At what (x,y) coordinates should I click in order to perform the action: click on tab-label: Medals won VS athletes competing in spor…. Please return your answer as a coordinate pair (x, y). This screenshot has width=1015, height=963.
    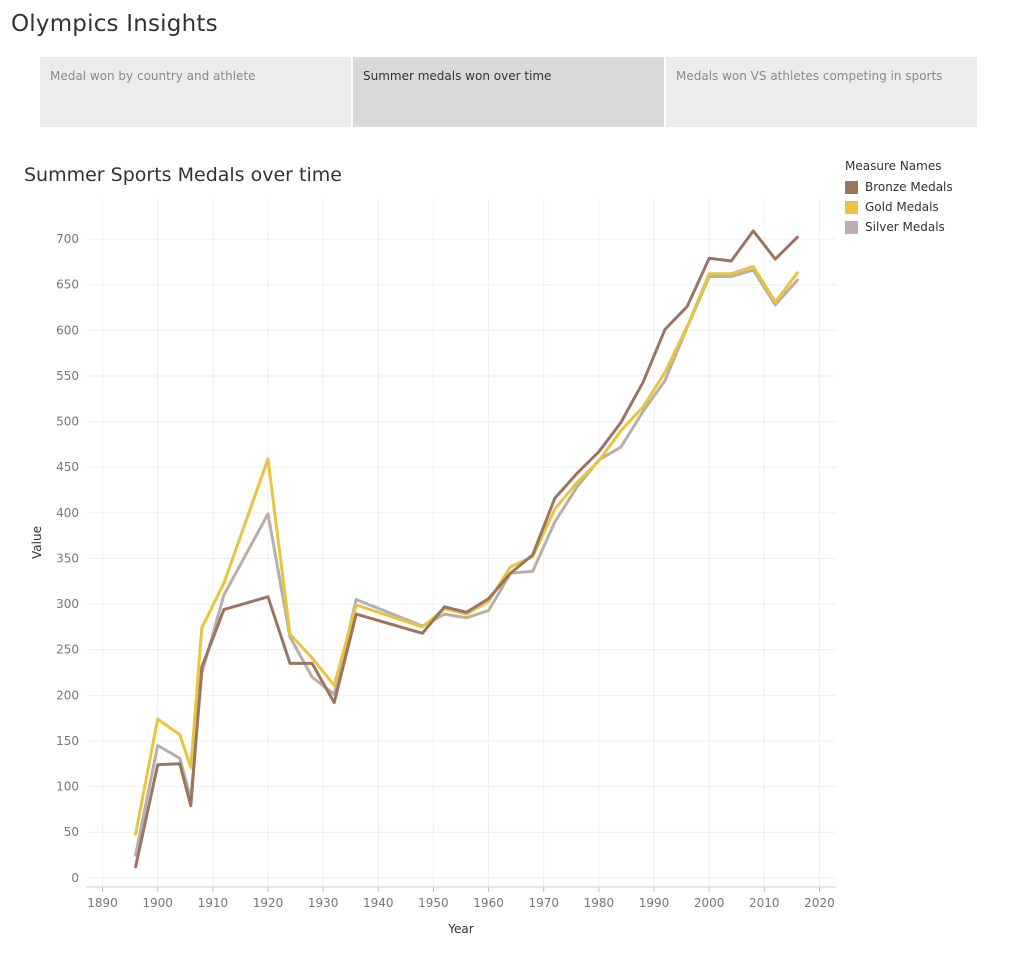
    Looking at the image, I should click on (809, 76).